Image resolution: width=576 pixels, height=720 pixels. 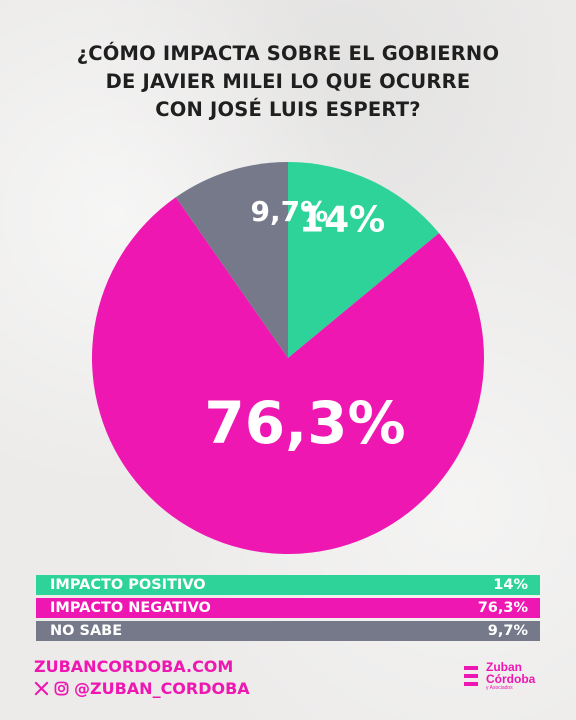 I want to click on website-link: ZUBANCORDOBA.COM, so click(x=134, y=666).